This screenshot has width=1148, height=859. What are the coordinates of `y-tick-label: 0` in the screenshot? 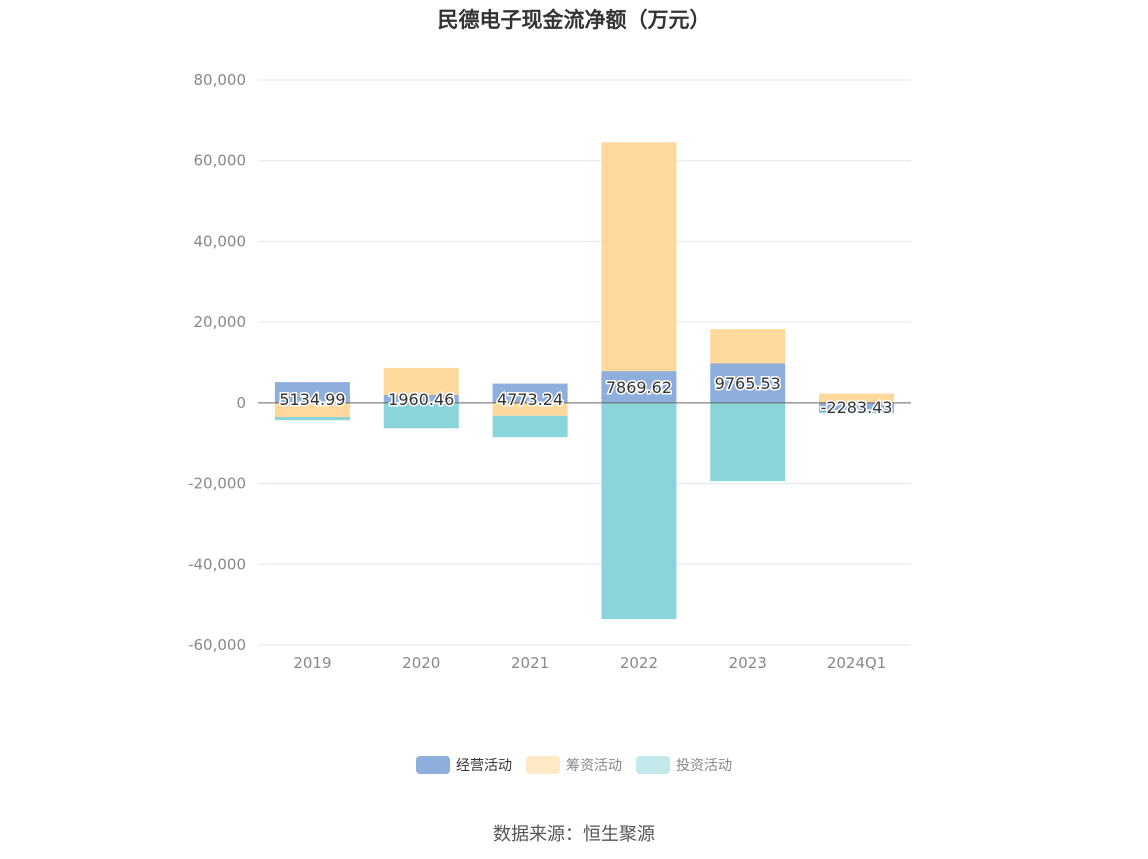 It's located at (241, 403).